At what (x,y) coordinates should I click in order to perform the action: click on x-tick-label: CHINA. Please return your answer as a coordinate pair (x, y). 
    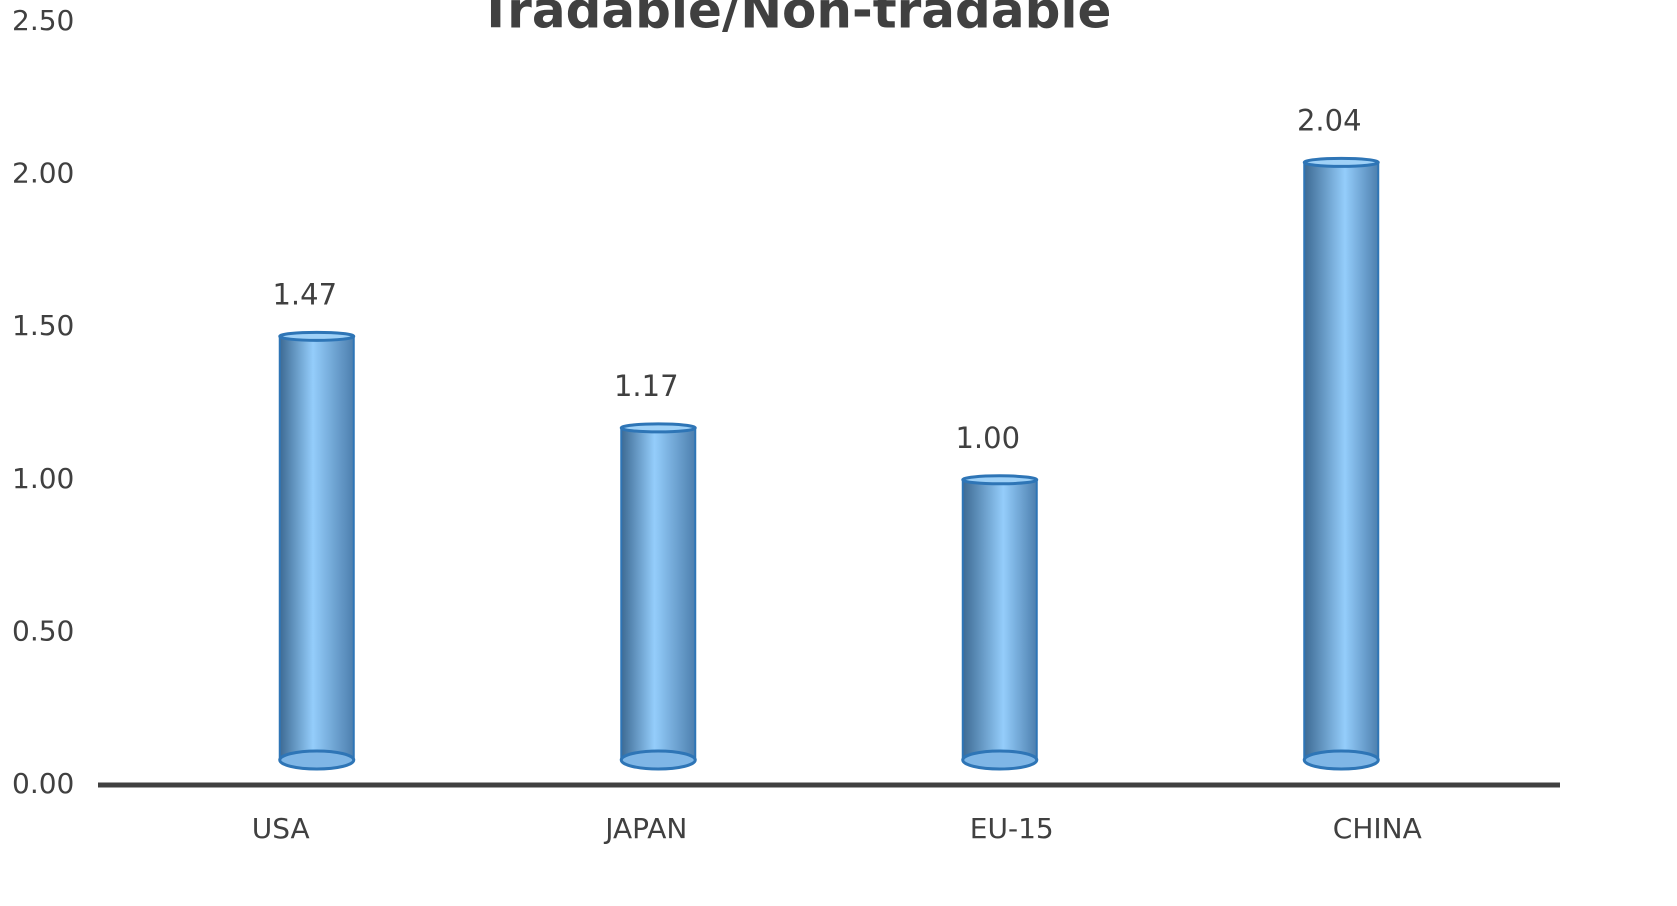
    Looking at the image, I should click on (1377, 828).